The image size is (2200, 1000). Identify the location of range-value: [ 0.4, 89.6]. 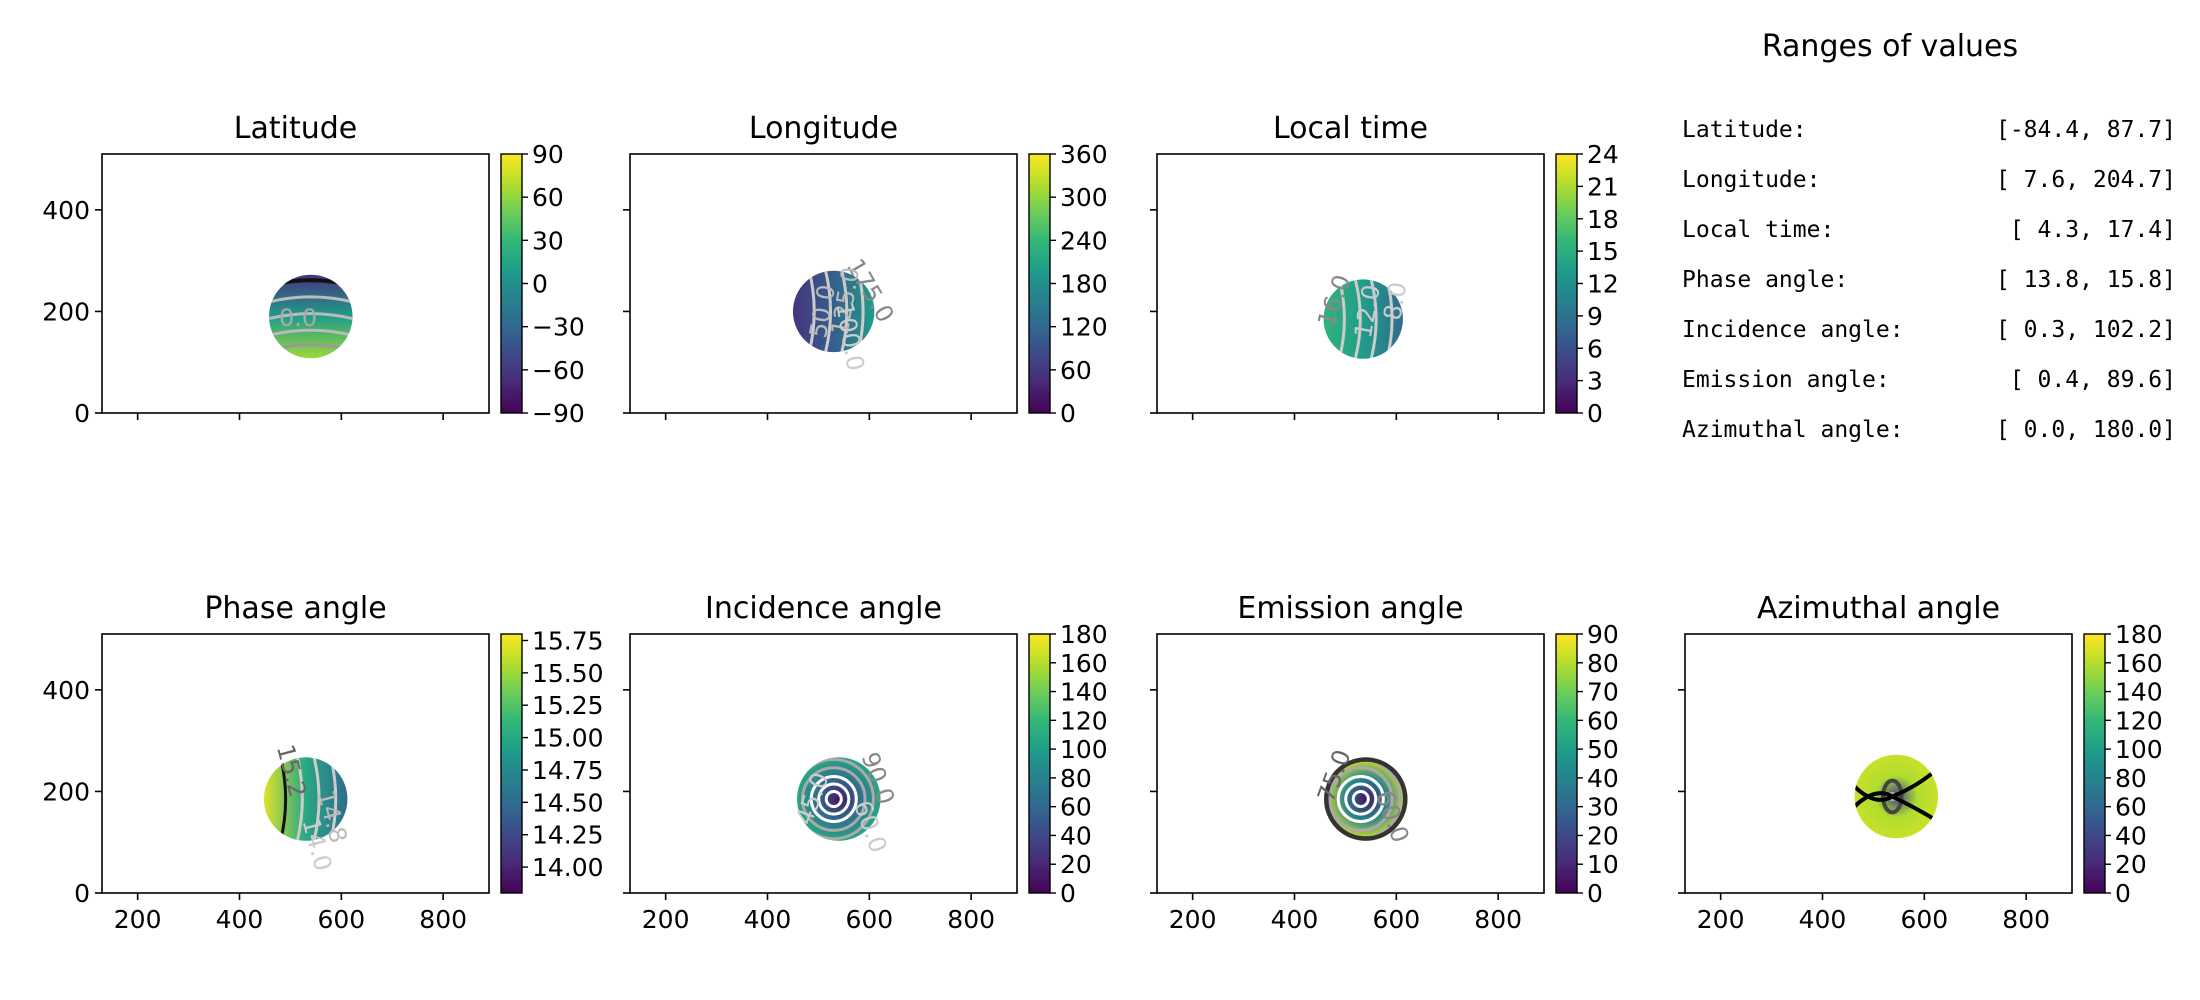
(2093, 380).